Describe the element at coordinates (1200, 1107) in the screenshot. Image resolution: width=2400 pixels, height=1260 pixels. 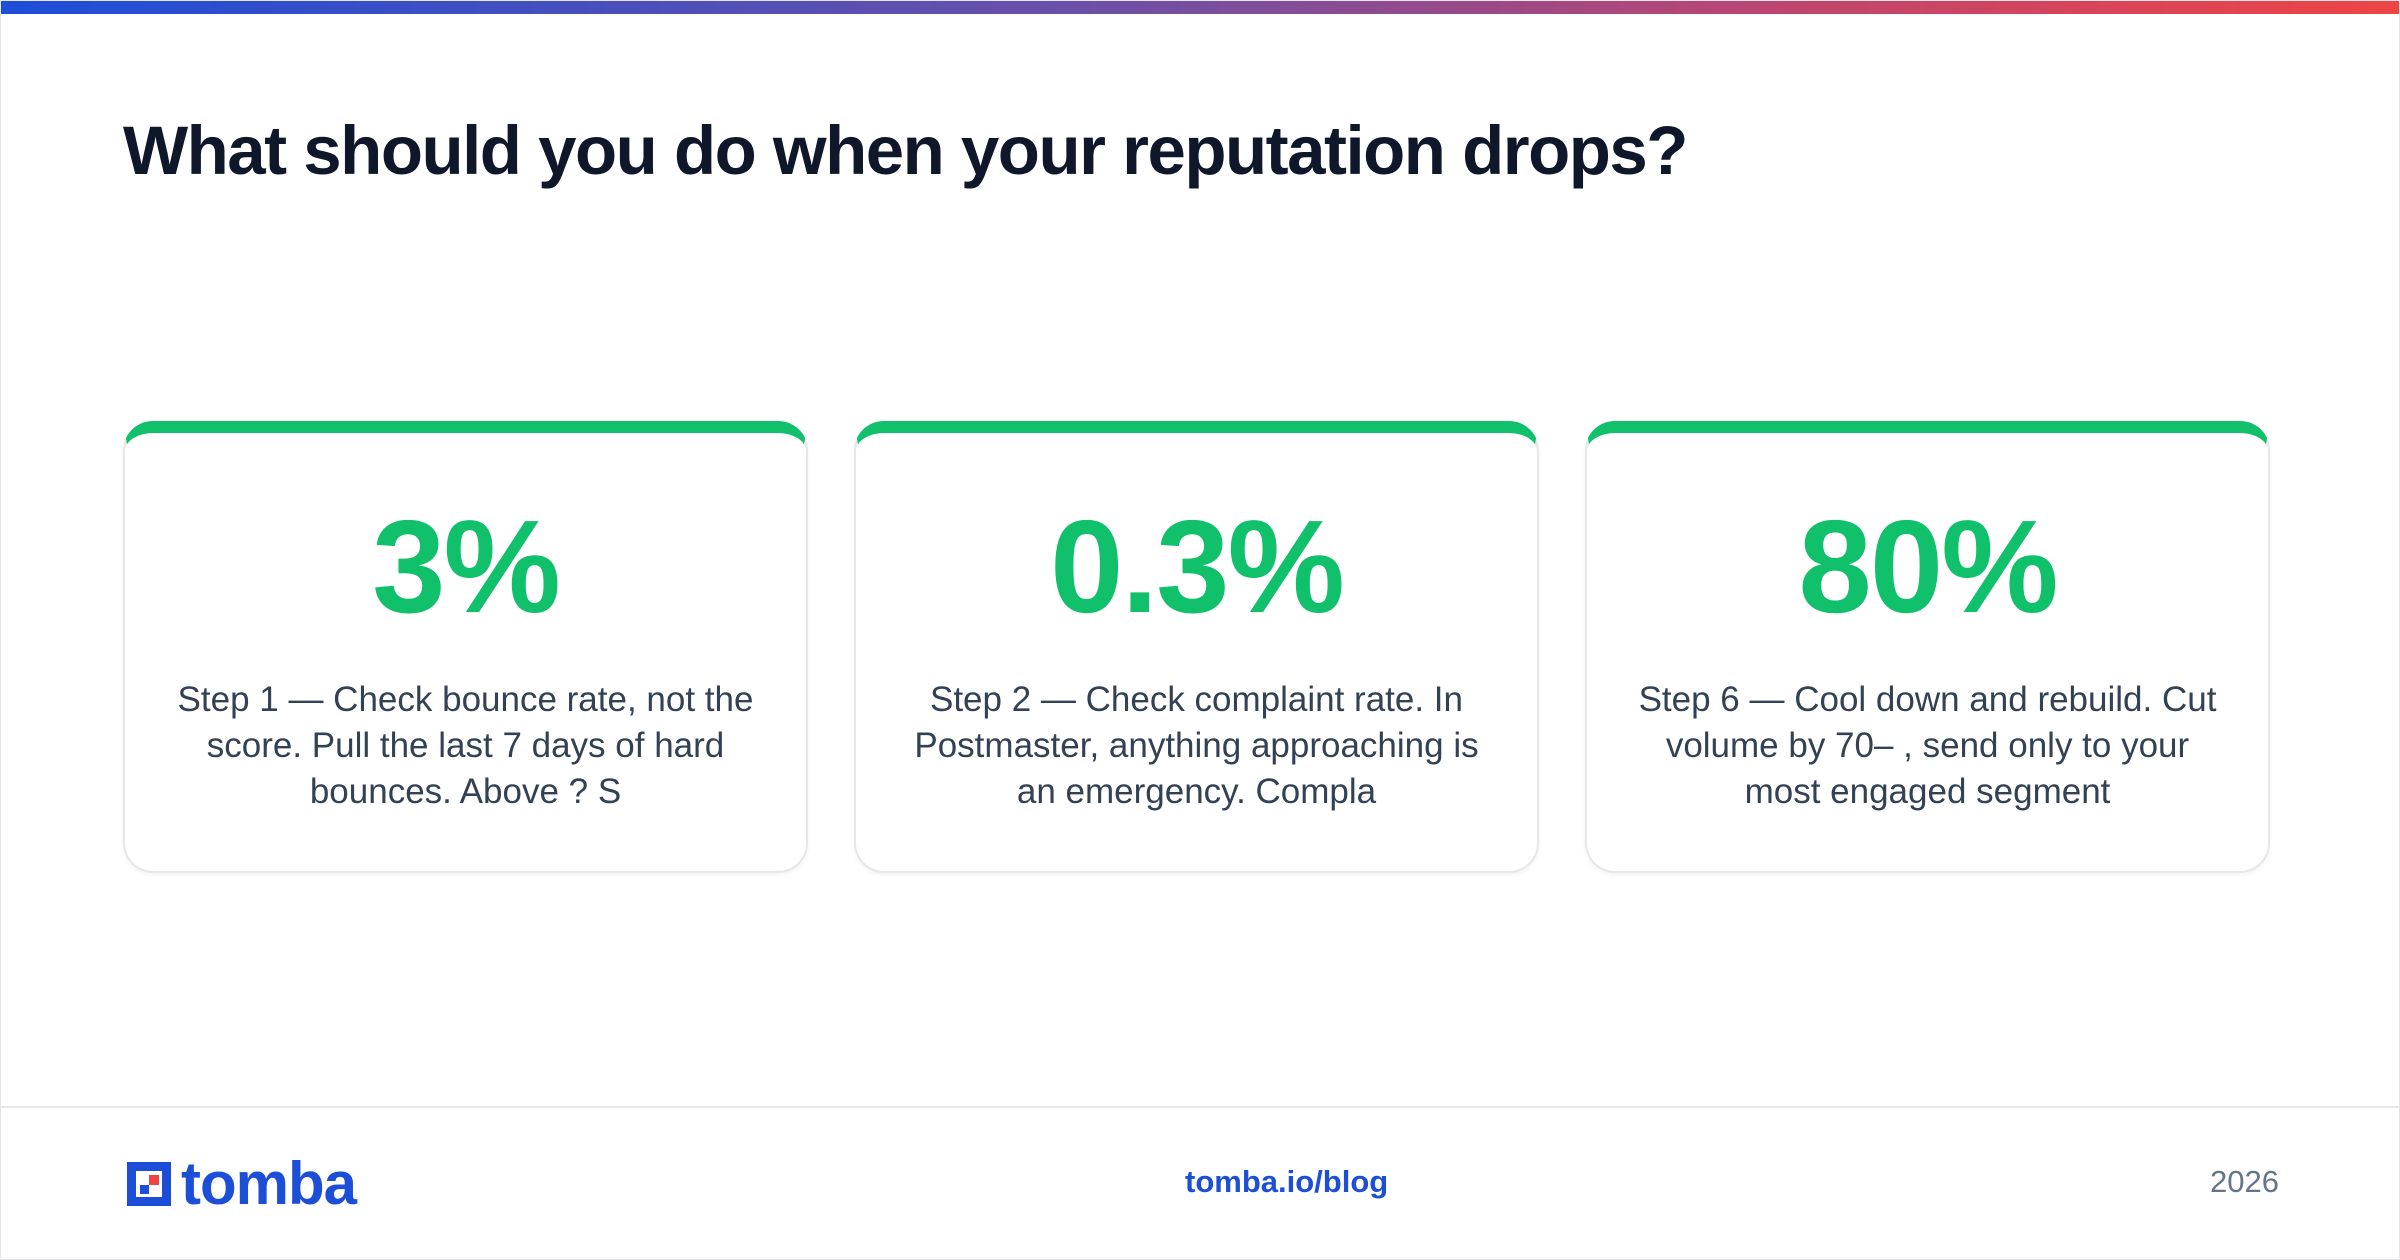
I see `footer-divider` at that location.